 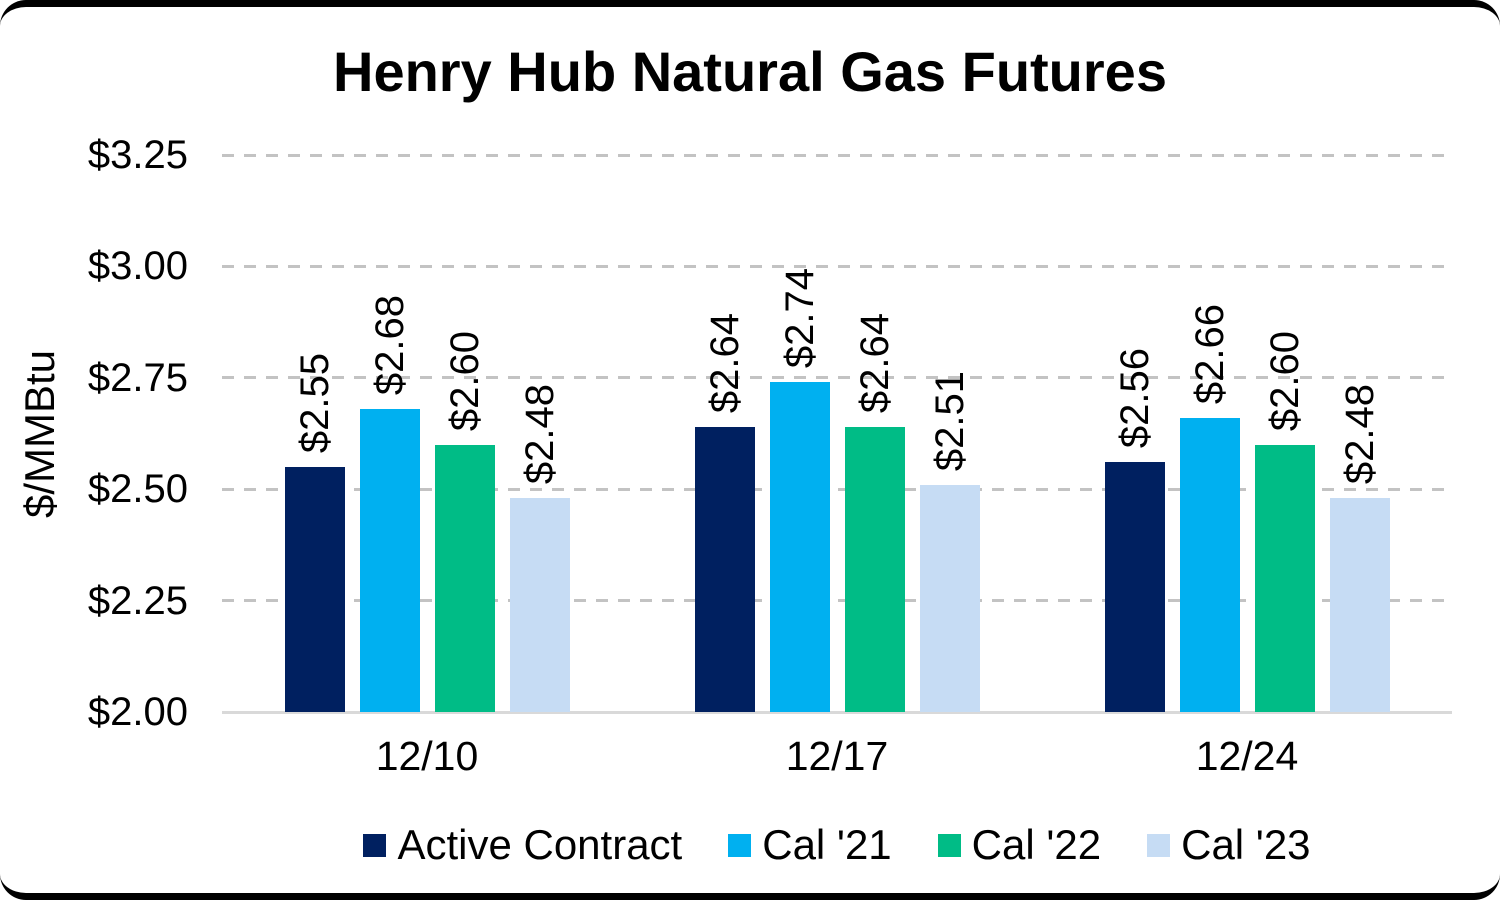 I want to click on y-tick-label: $2.50, so click(x=137, y=489).